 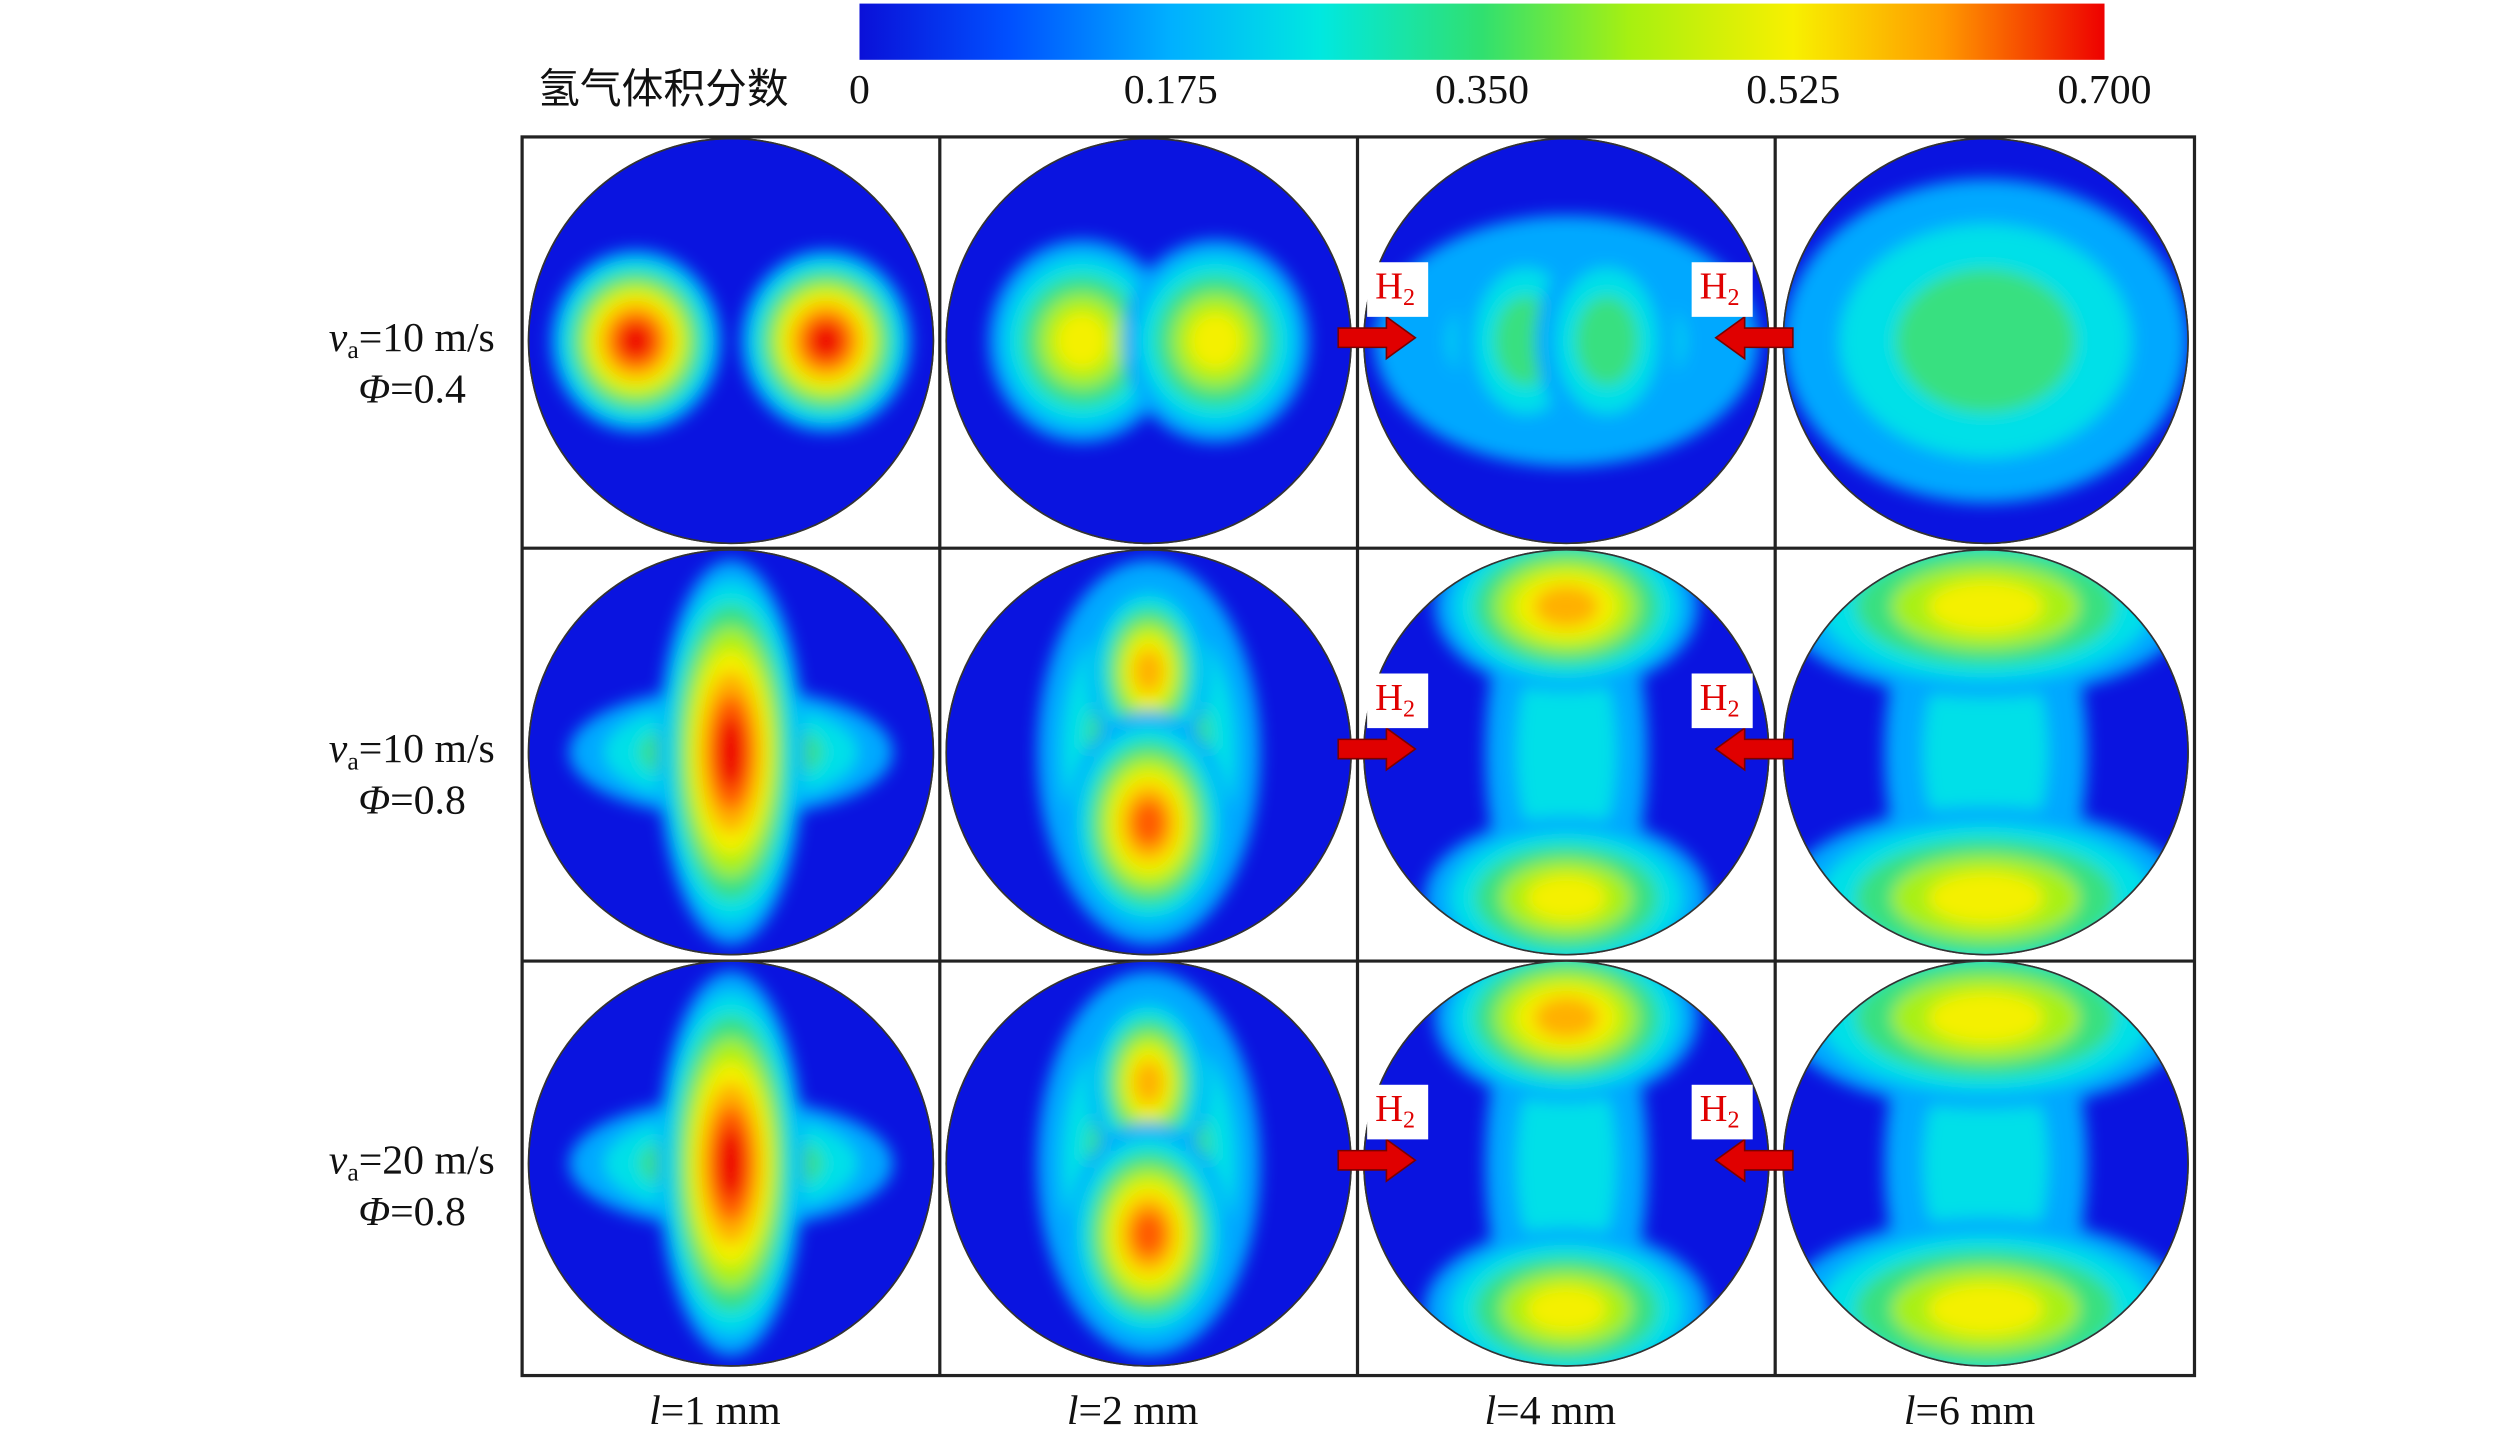 I want to click on column-value: =2 mm, so click(x=1138, y=1411).